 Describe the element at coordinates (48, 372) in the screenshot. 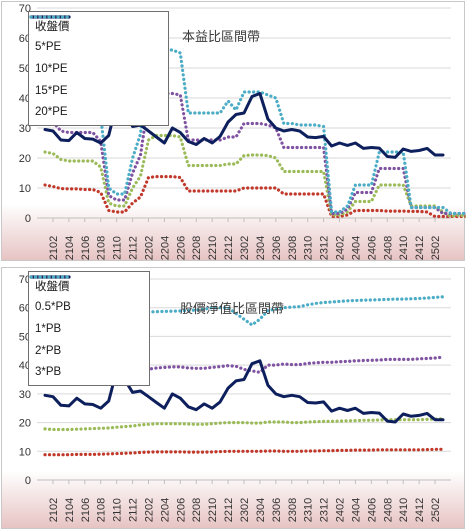

I see `legend-label: 3*PB` at that location.